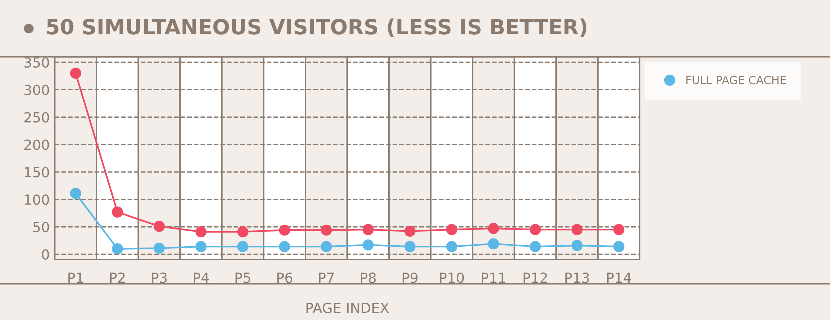 The image size is (830, 320). Describe the element at coordinates (159, 278) in the screenshot. I see `x-tick-label: P3` at that location.